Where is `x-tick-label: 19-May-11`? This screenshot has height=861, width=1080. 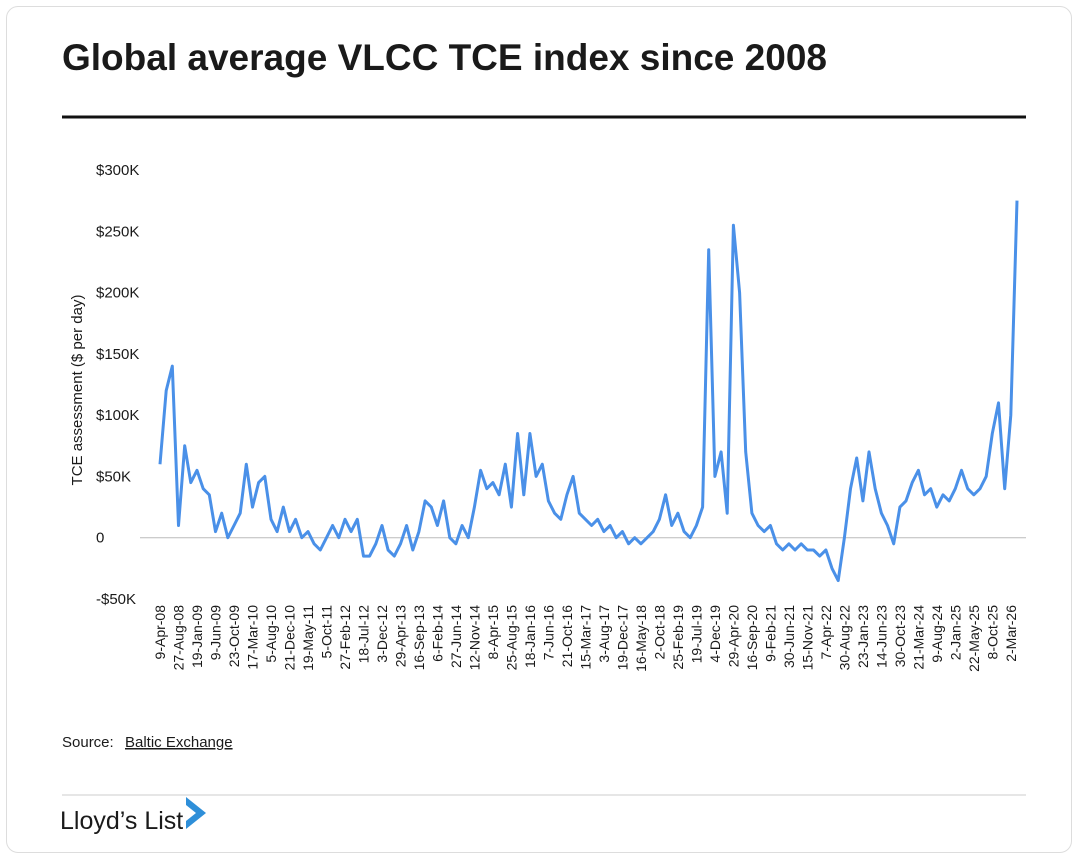
x-tick-label: 19-May-11 is located at coordinates (308, 638).